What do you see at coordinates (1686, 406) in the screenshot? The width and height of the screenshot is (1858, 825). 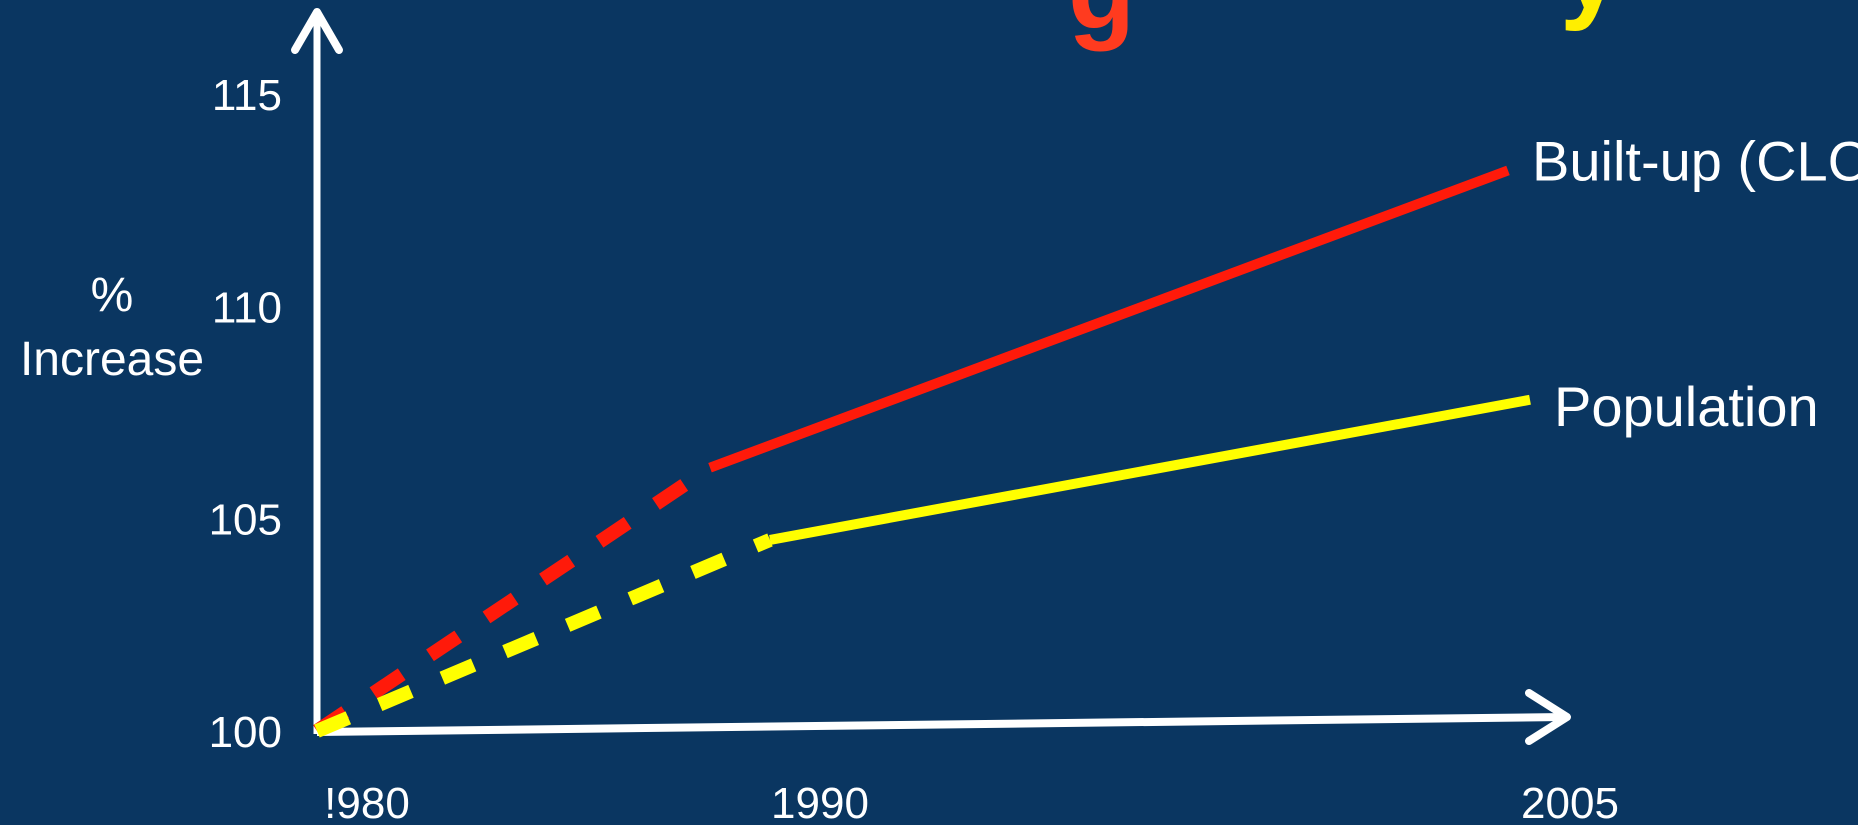 I see `population-series-label: Population` at bounding box center [1686, 406].